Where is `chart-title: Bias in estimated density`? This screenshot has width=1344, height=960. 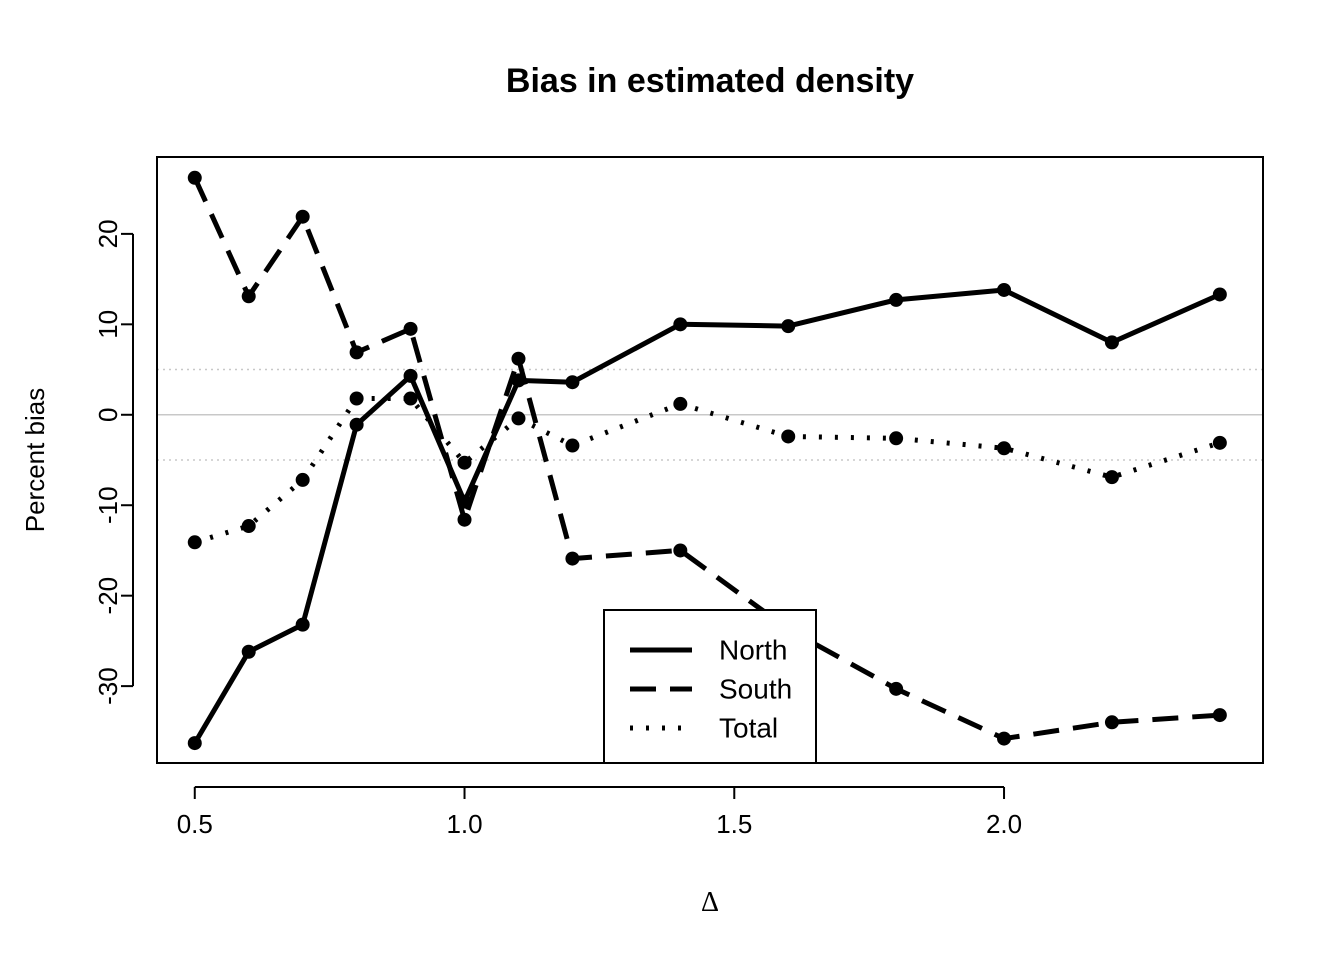
chart-title: Bias in estimated density is located at coordinates (710, 81).